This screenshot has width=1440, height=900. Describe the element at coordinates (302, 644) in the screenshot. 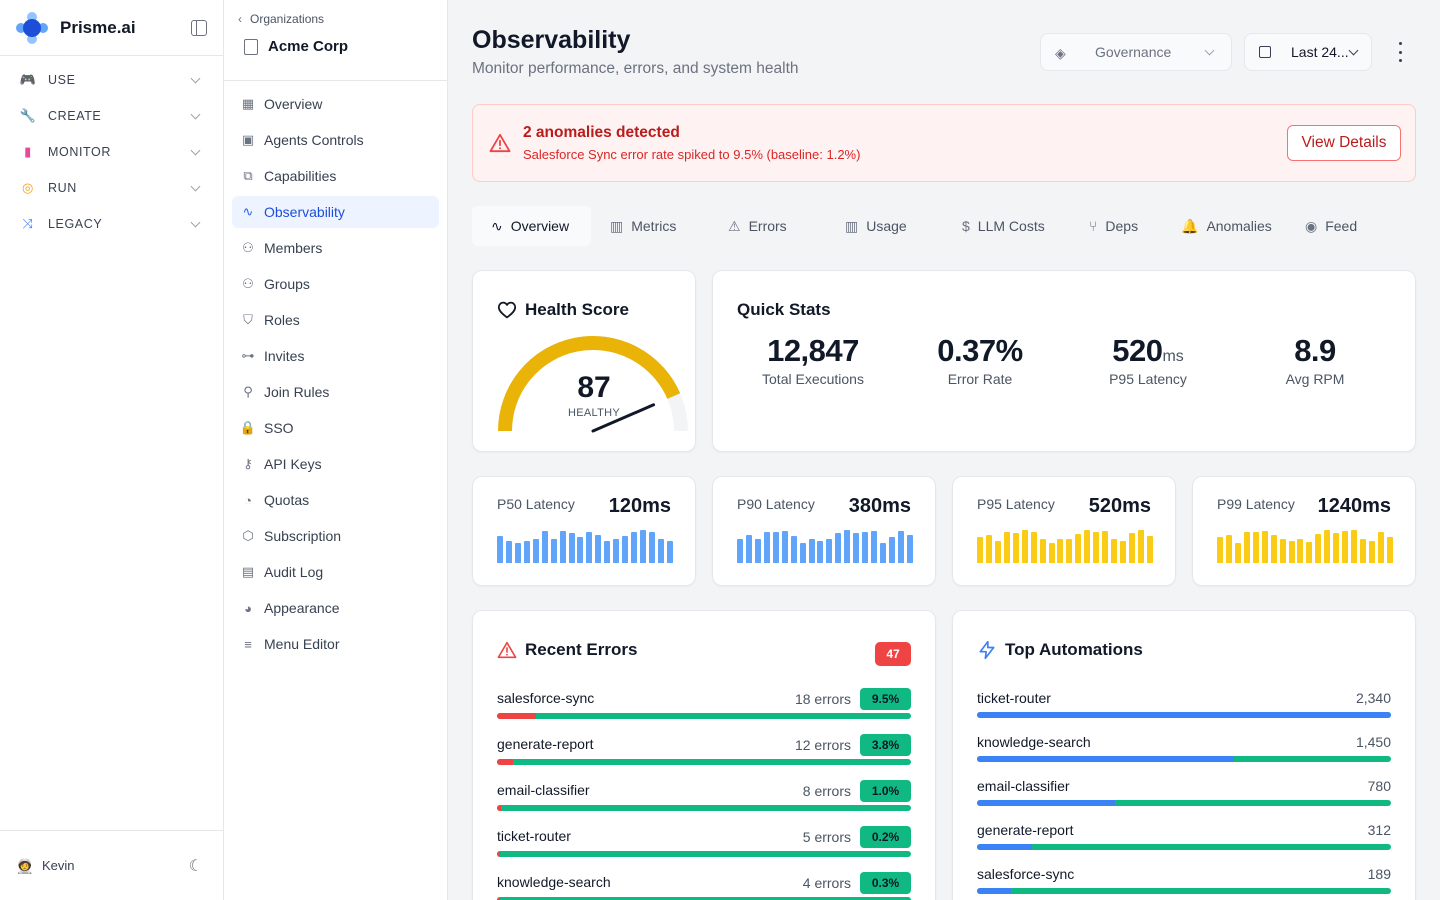

I see `org-item-label: Menu Editor` at that location.